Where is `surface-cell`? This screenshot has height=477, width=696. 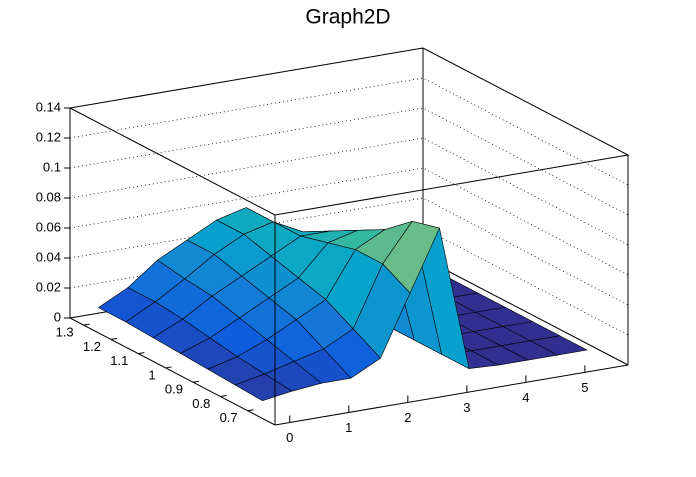
surface-cell is located at coordinates (263, 387).